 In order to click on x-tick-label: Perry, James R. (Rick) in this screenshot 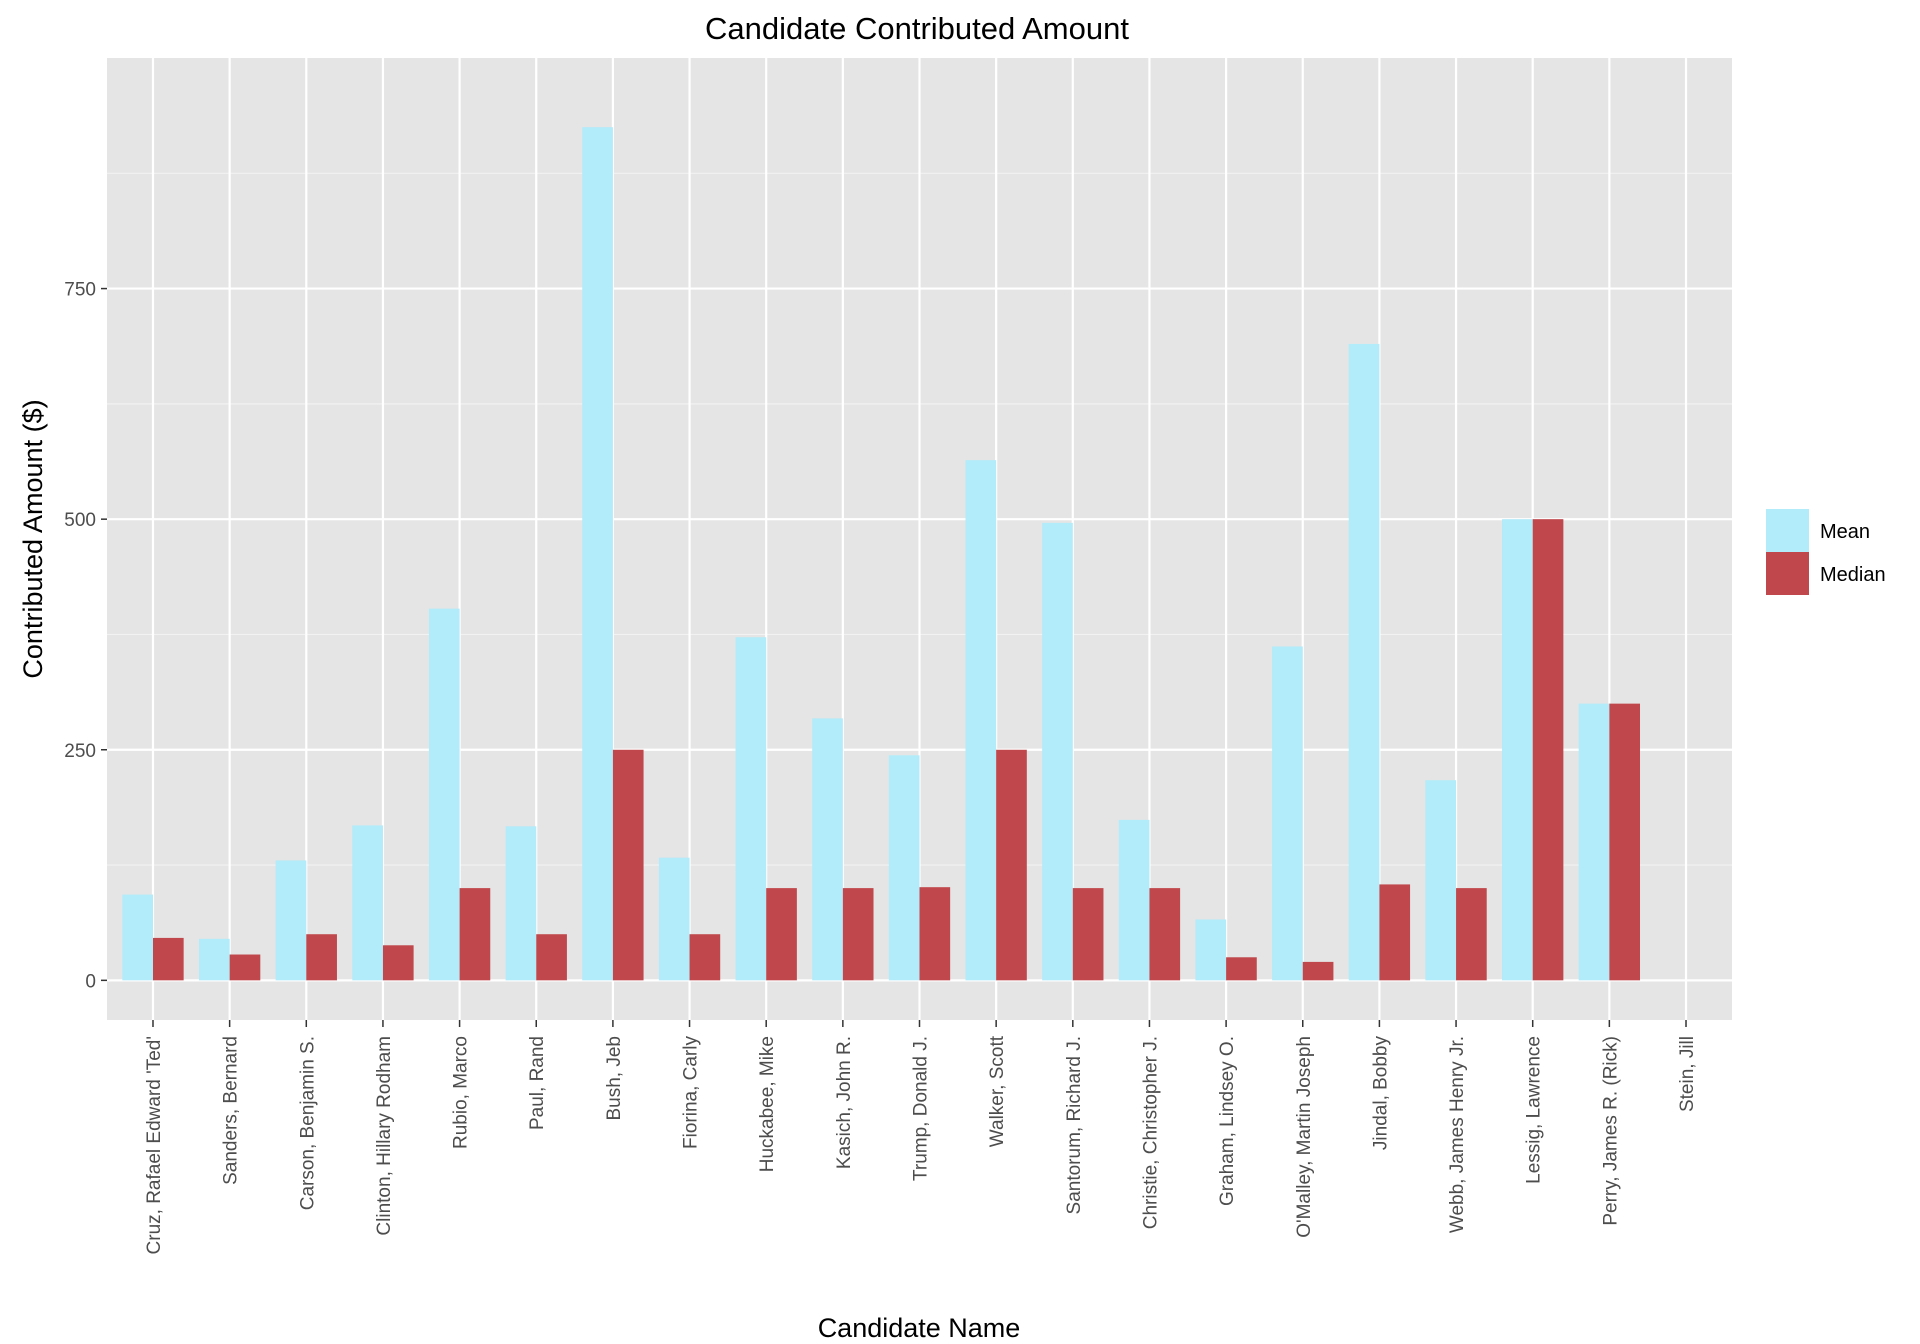, I will do `click(1610, 1131)`.